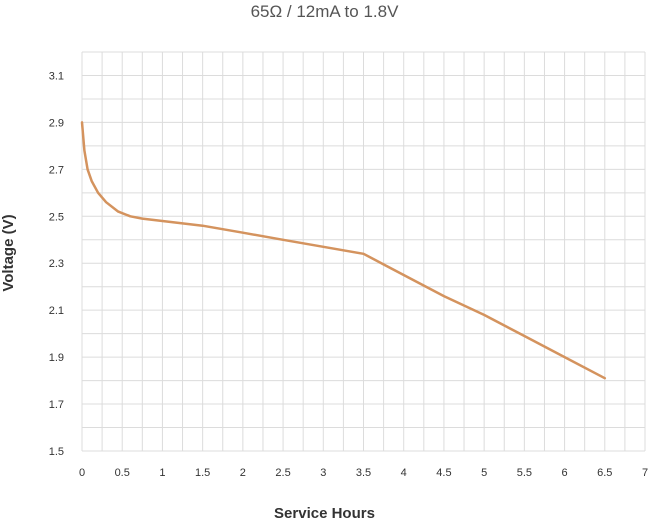  I want to click on x-tick-label: 7, so click(645, 473).